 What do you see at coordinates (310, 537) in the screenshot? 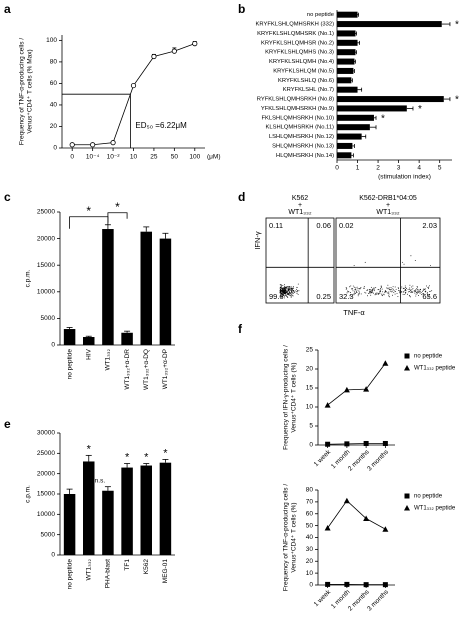
I see `y-tick-label: 40` at bounding box center [310, 537].